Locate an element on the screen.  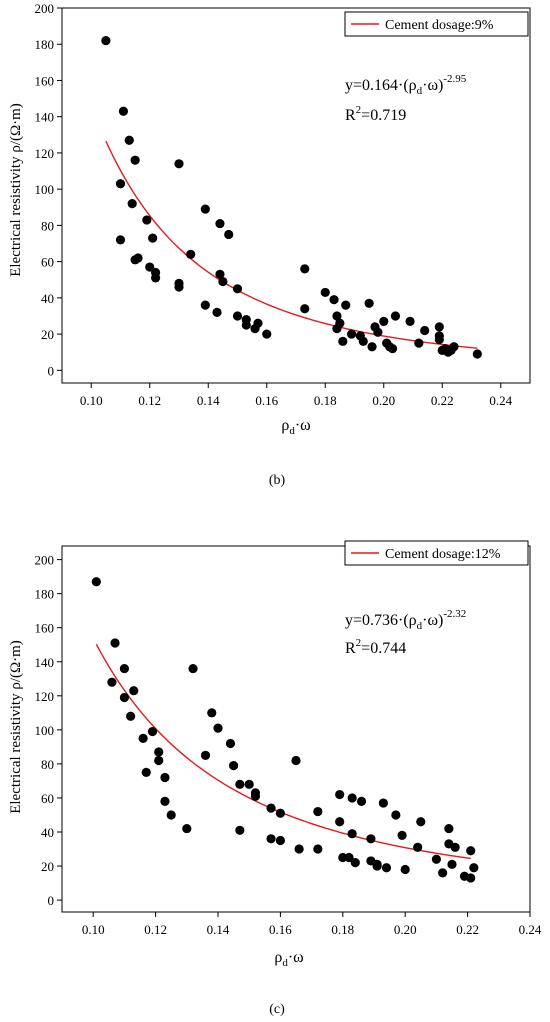
y-tick-label: 100 is located at coordinates (45, 730).